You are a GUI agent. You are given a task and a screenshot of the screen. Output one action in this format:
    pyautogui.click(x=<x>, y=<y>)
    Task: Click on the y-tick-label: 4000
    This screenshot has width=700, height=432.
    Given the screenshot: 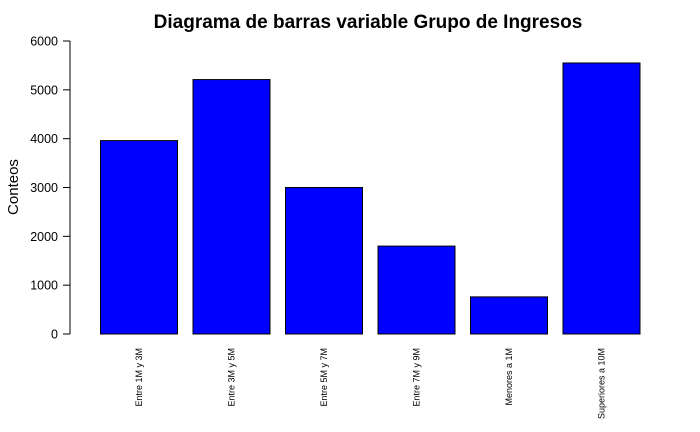 What is the action you would take?
    pyautogui.click(x=44, y=139)
    